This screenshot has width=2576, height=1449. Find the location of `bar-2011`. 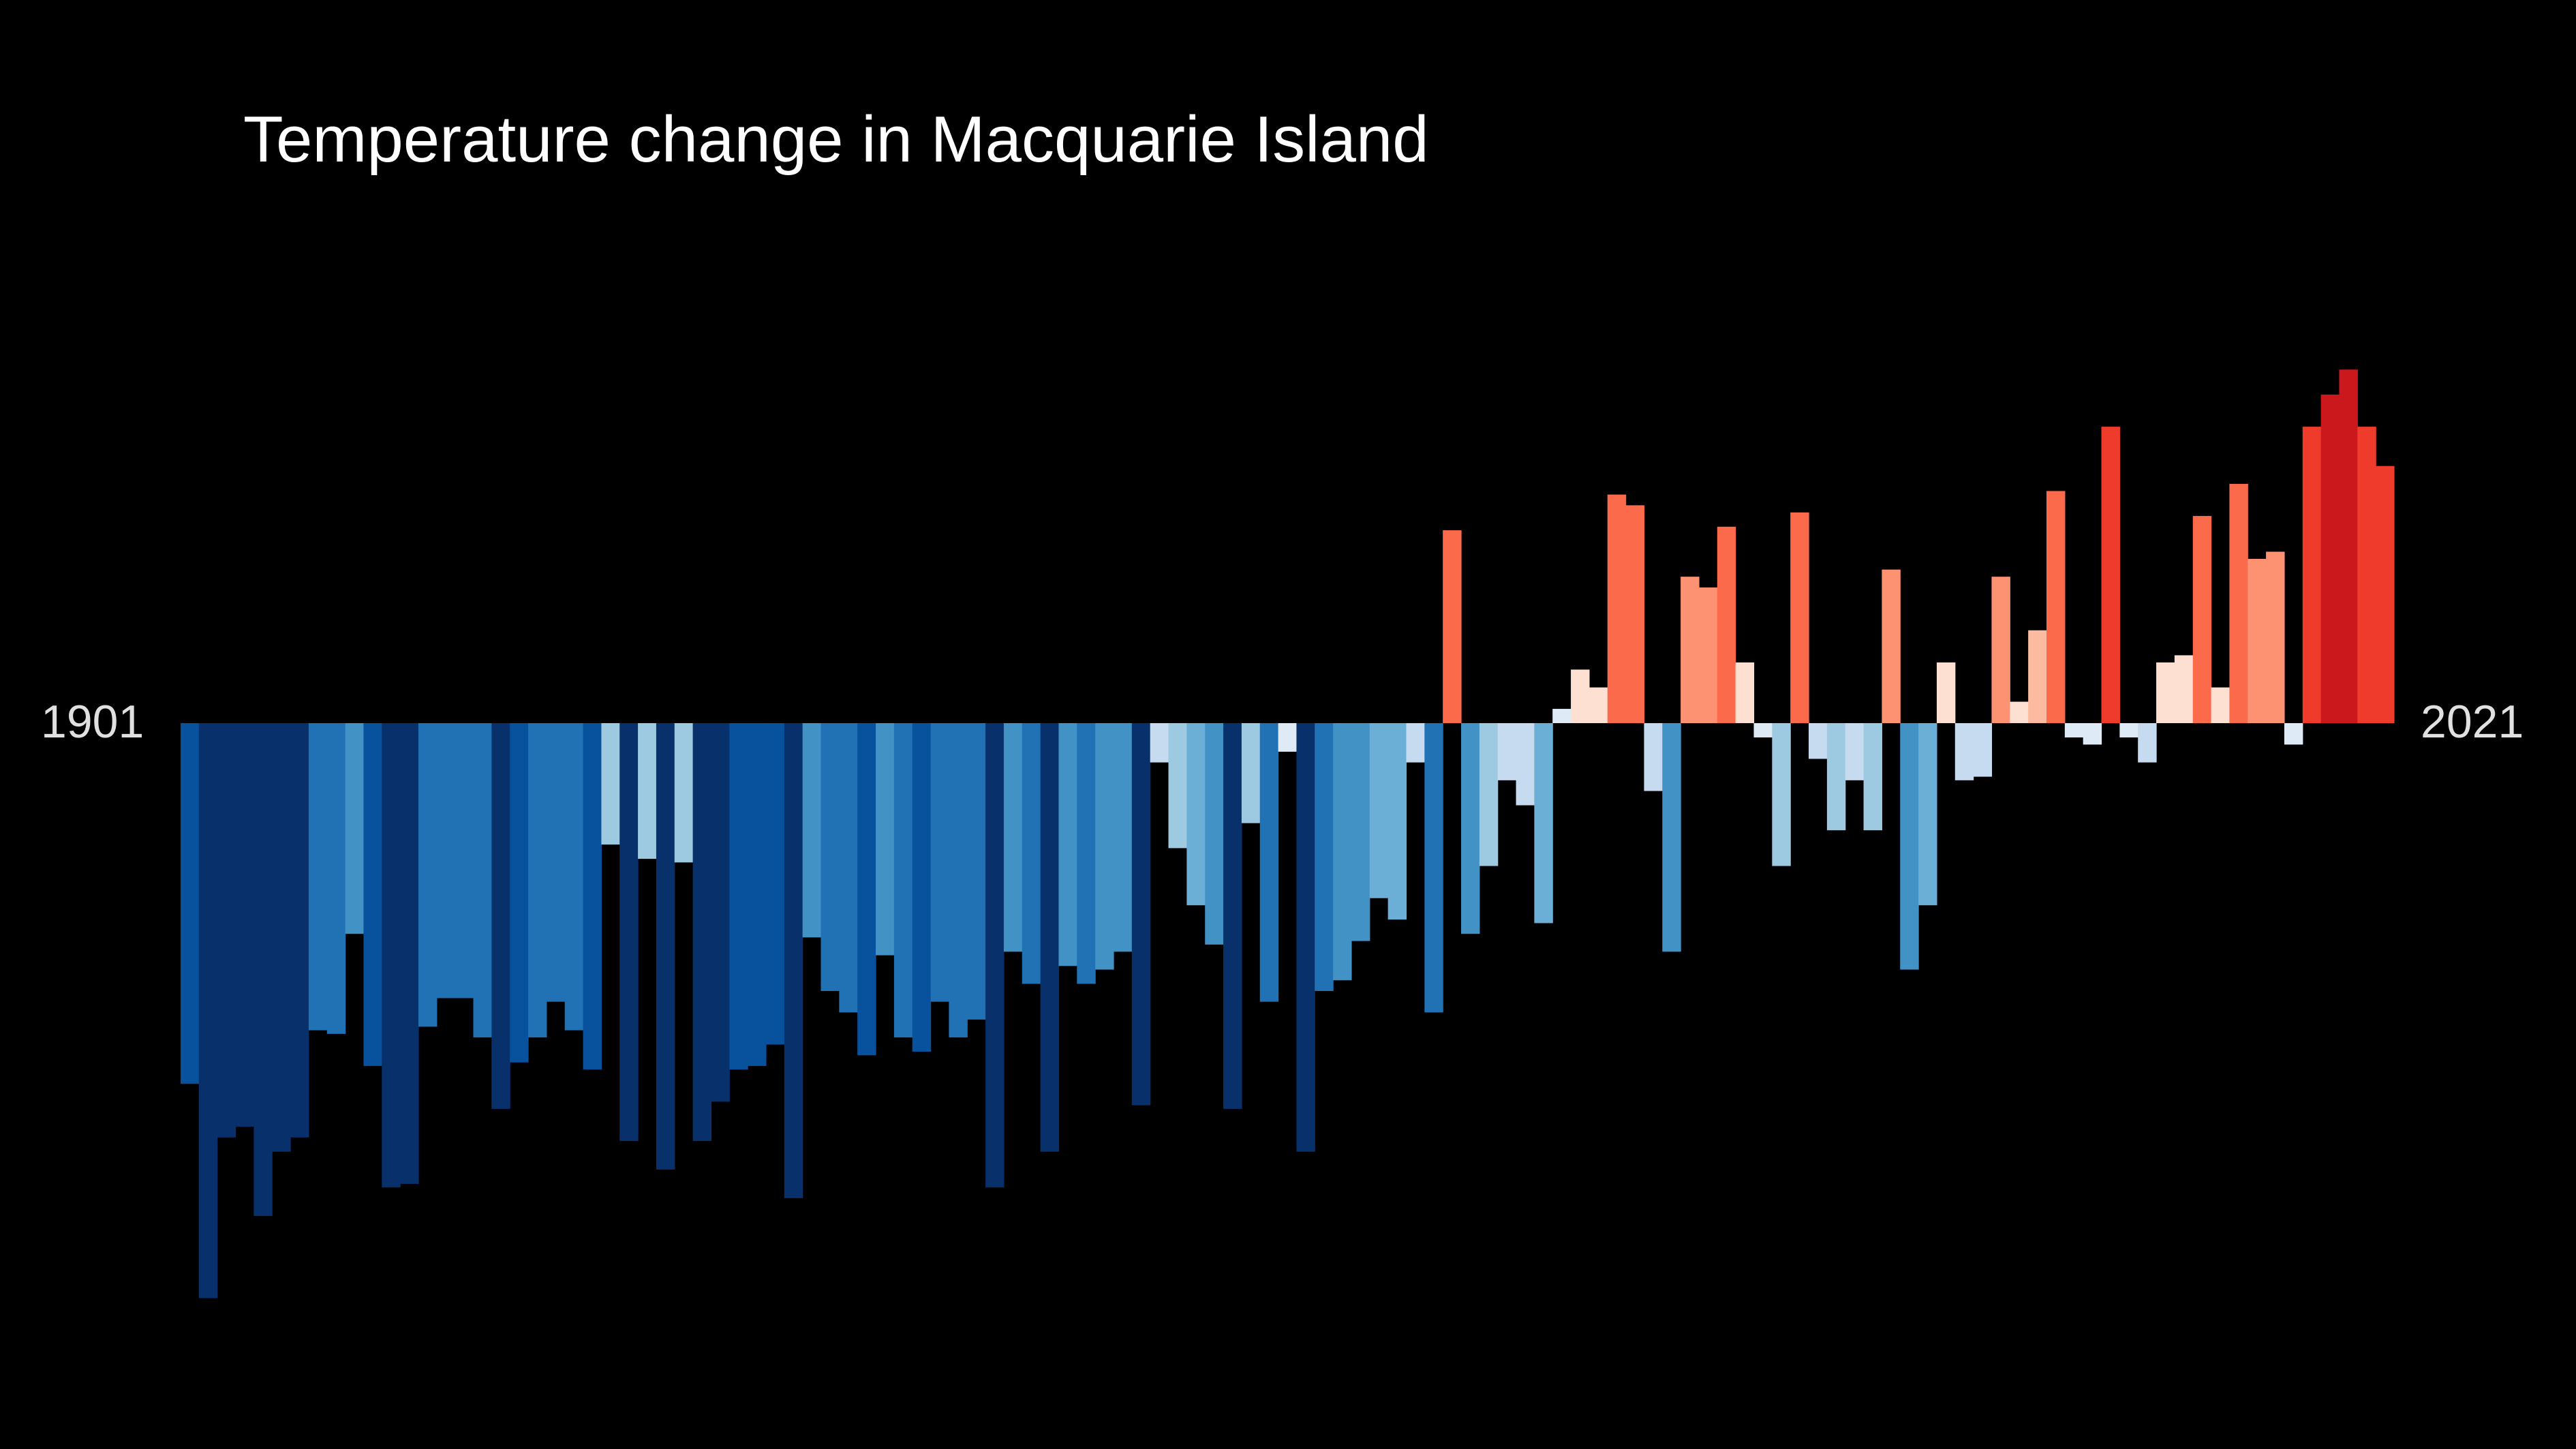

bar-2011 is located at coordinates (2202, 619).